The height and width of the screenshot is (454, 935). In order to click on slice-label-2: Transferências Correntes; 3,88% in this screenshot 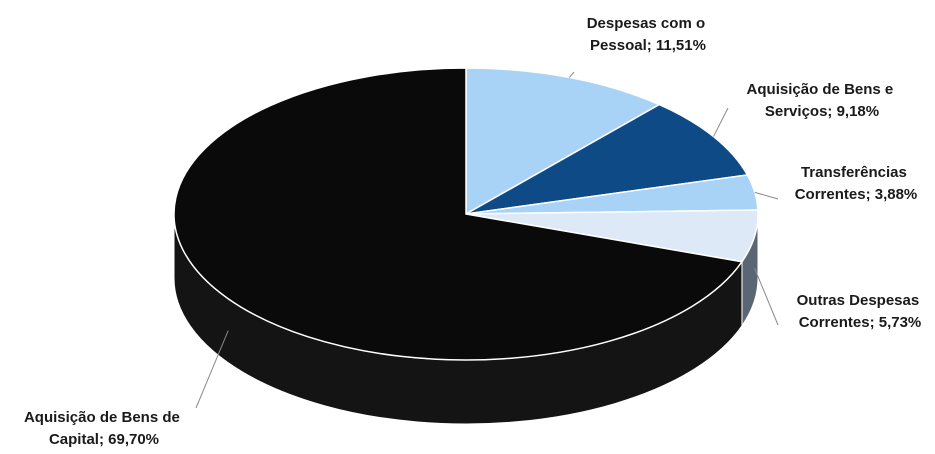, I will do `click(856, 183)`.